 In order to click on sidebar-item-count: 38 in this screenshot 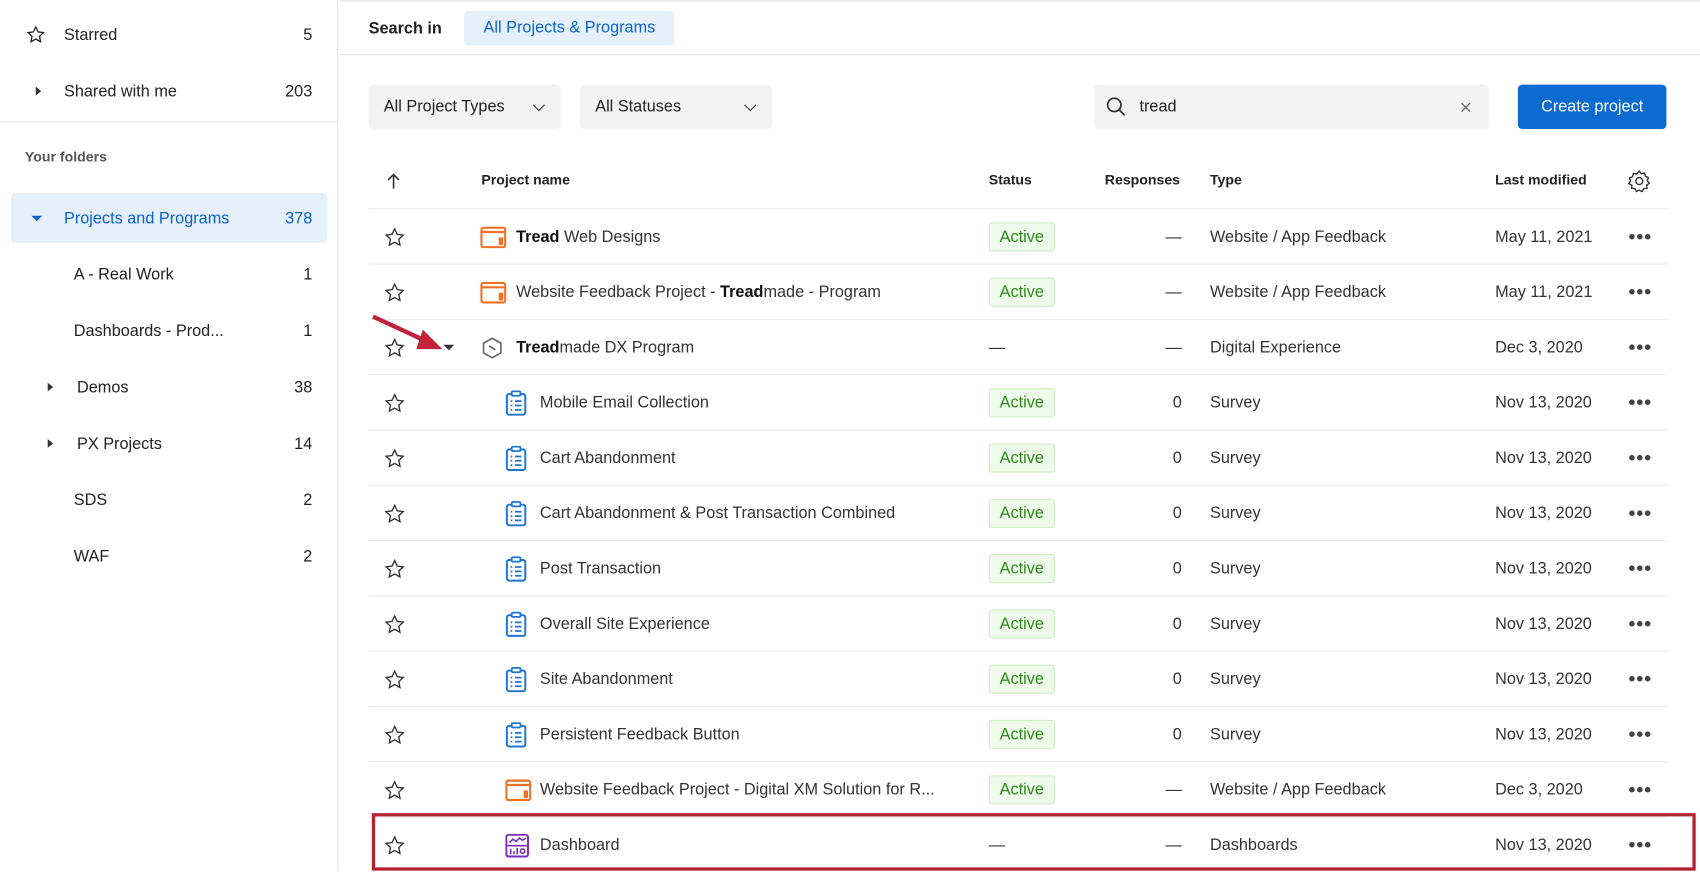, I will do `click(303, 387)`.